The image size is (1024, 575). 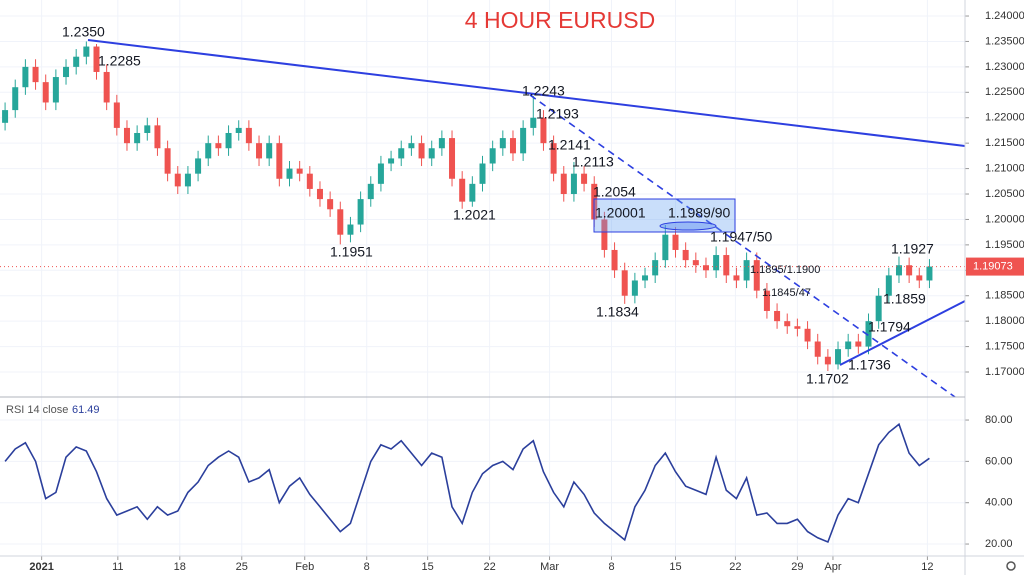 What do you see at coordinates (351, 252) in the screenshot?
I see `annotation: 1.1951` at bounding box center [351, 252].